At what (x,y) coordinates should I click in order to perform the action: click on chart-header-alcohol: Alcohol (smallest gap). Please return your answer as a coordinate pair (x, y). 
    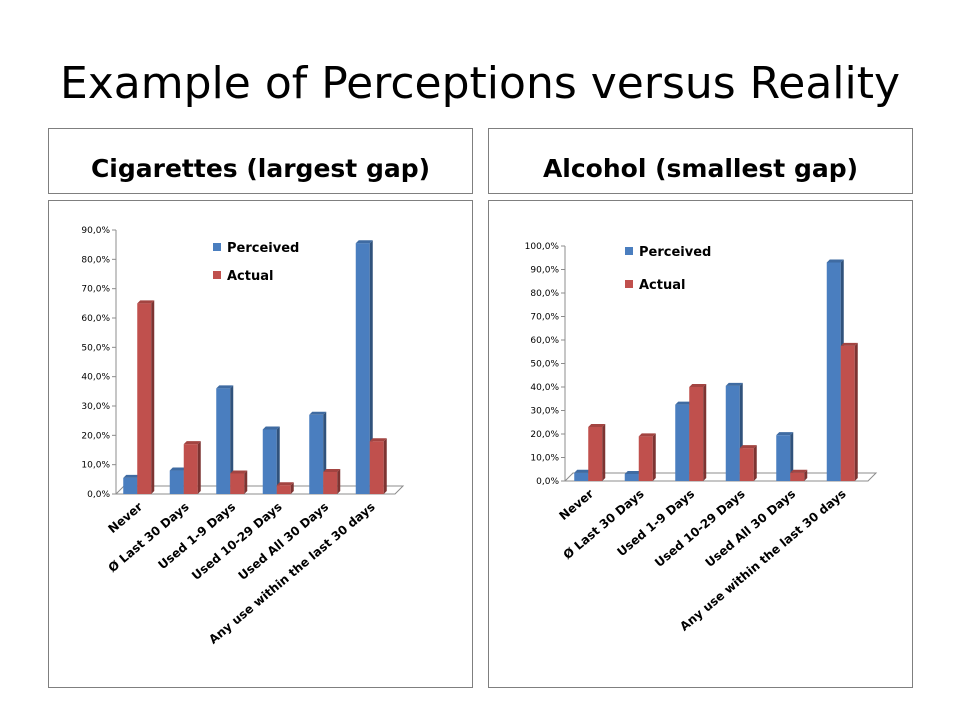
    Looking at the image, I should click on (700, 161).